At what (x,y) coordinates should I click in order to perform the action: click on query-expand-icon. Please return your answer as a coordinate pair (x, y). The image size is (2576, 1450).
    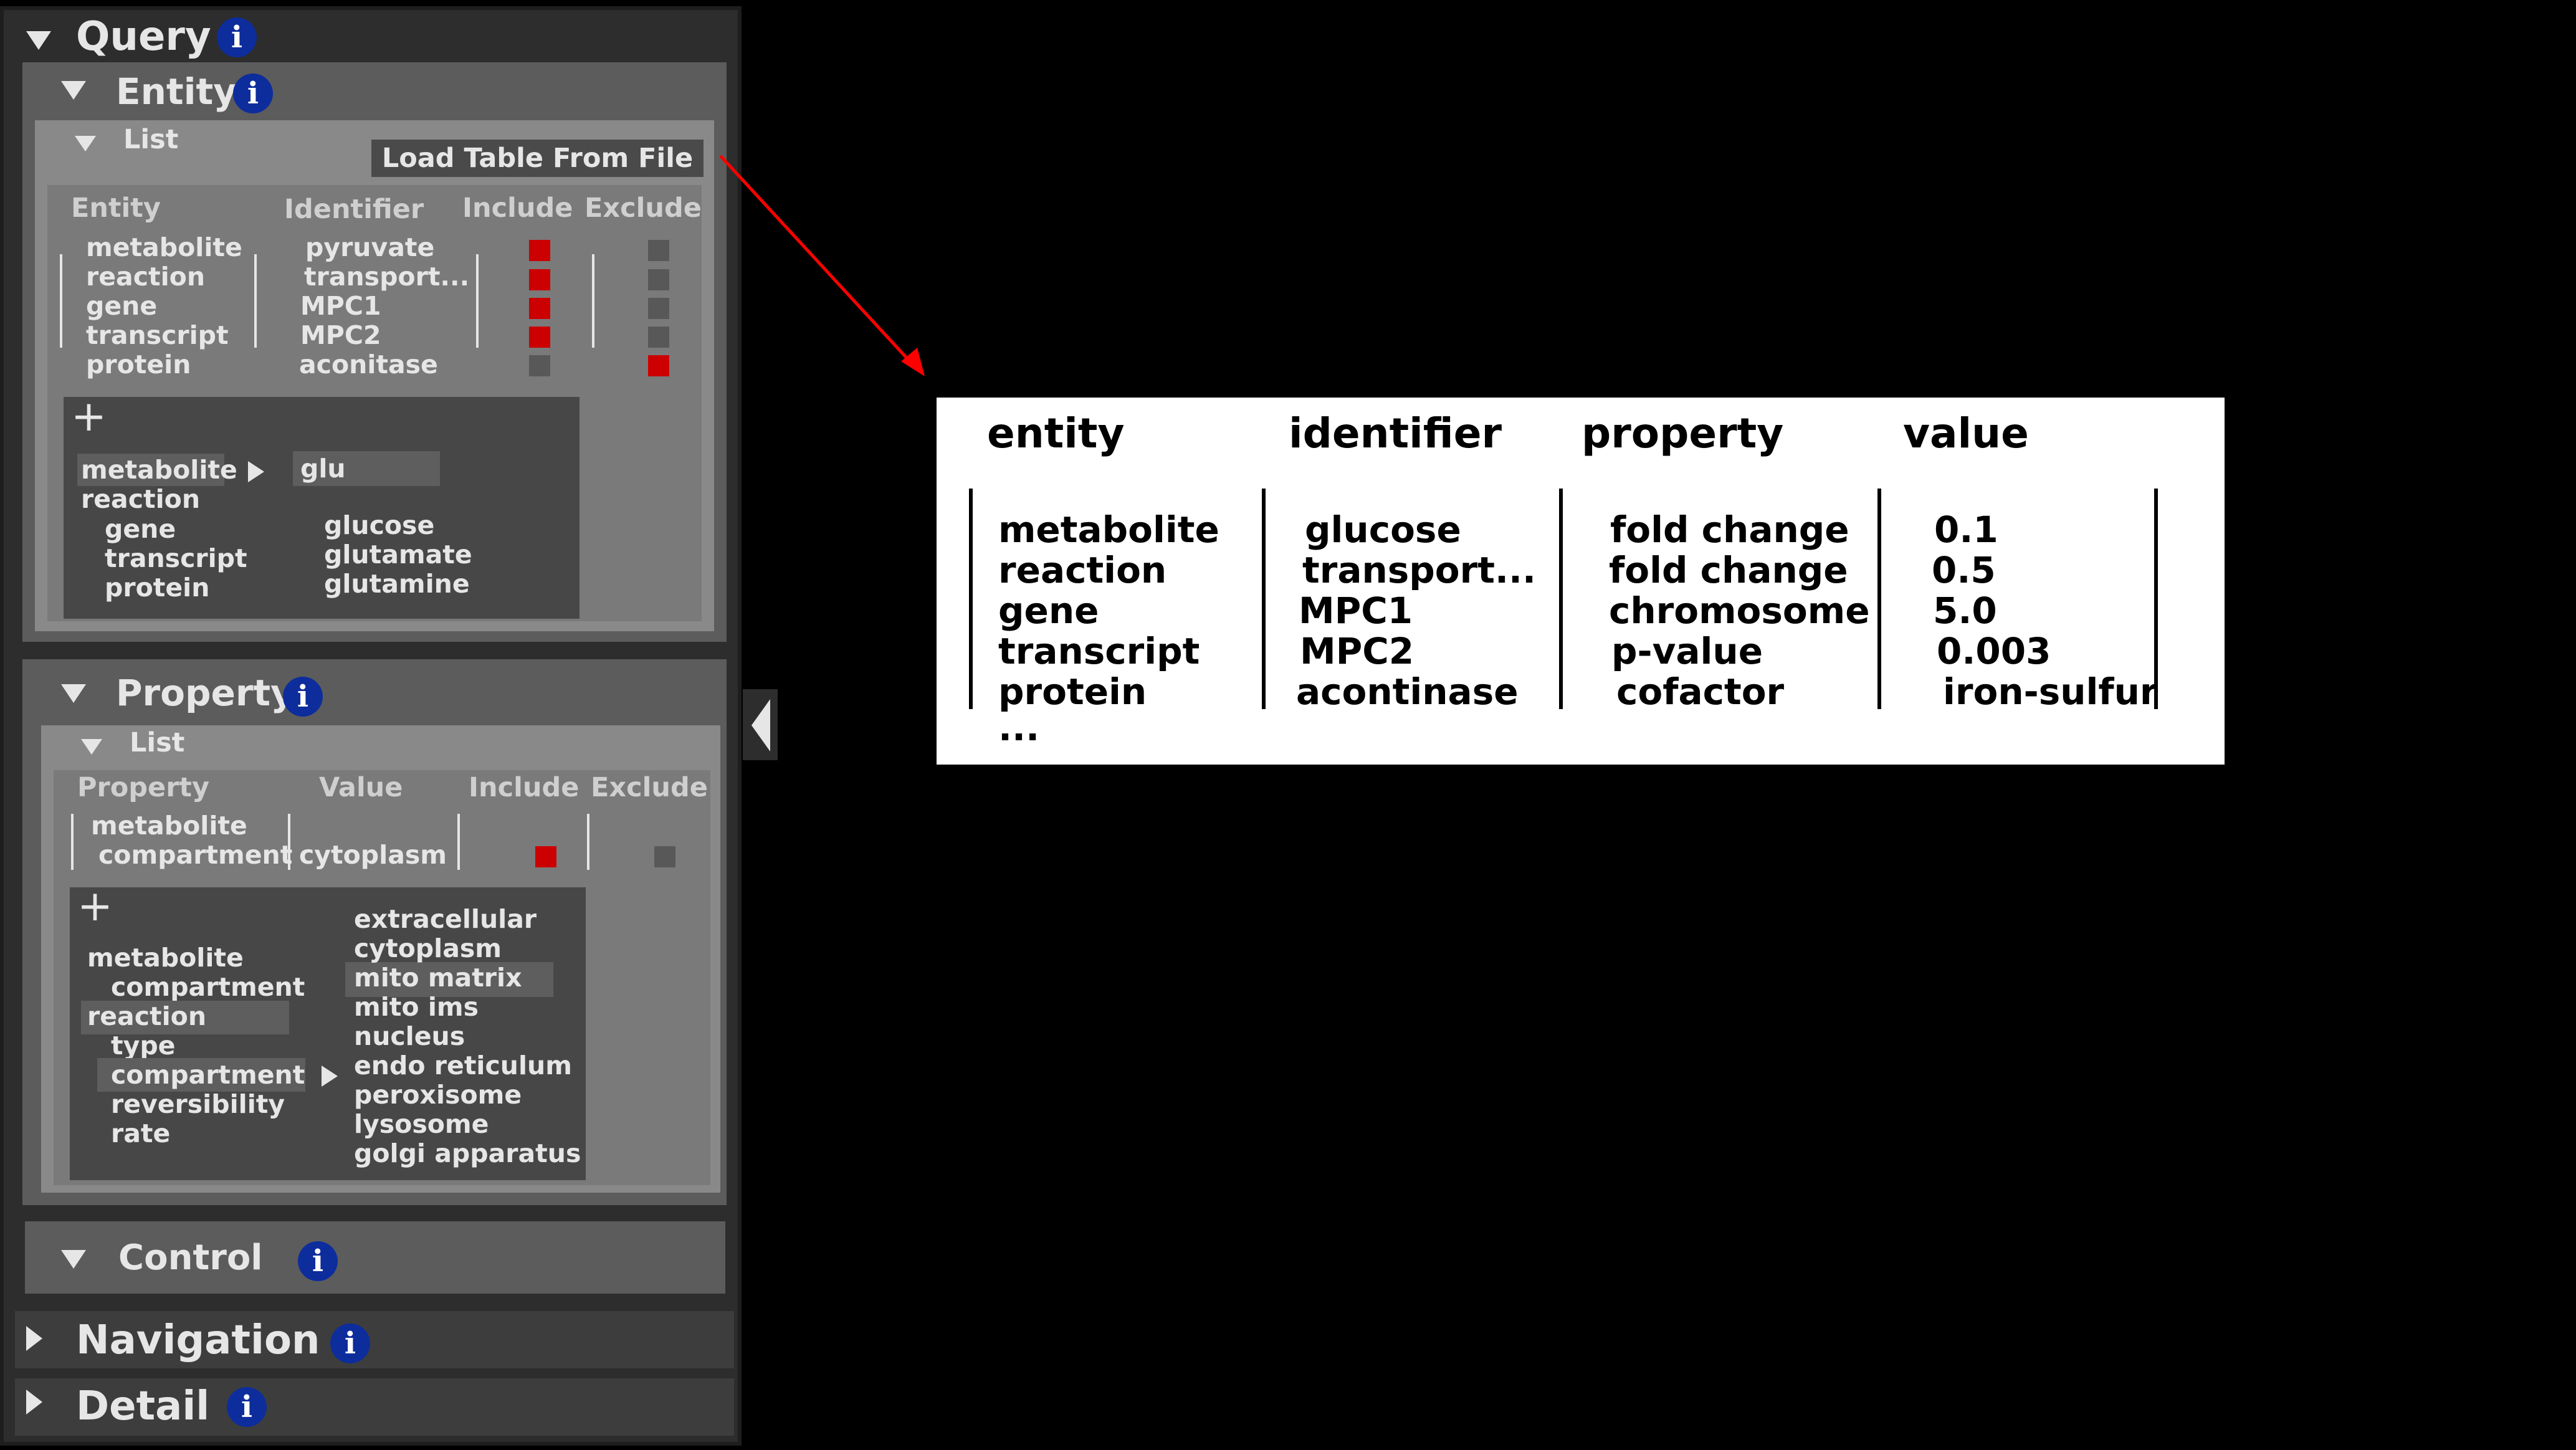
    Looking at the image, I should click on (38, 40).